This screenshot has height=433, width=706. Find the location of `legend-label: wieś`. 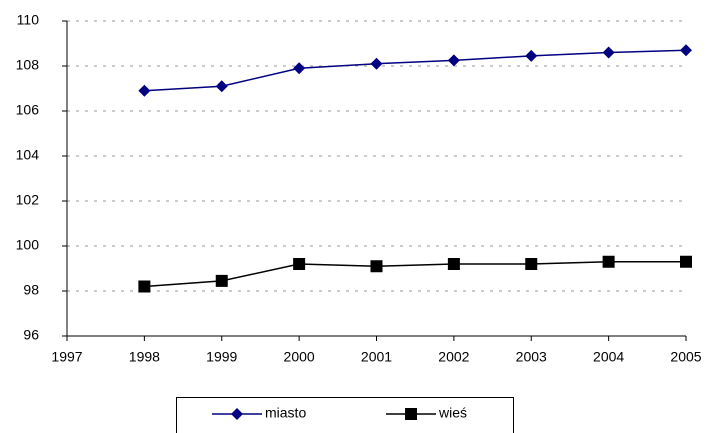

legend-label: wieś is located at coordinates (452, 413).